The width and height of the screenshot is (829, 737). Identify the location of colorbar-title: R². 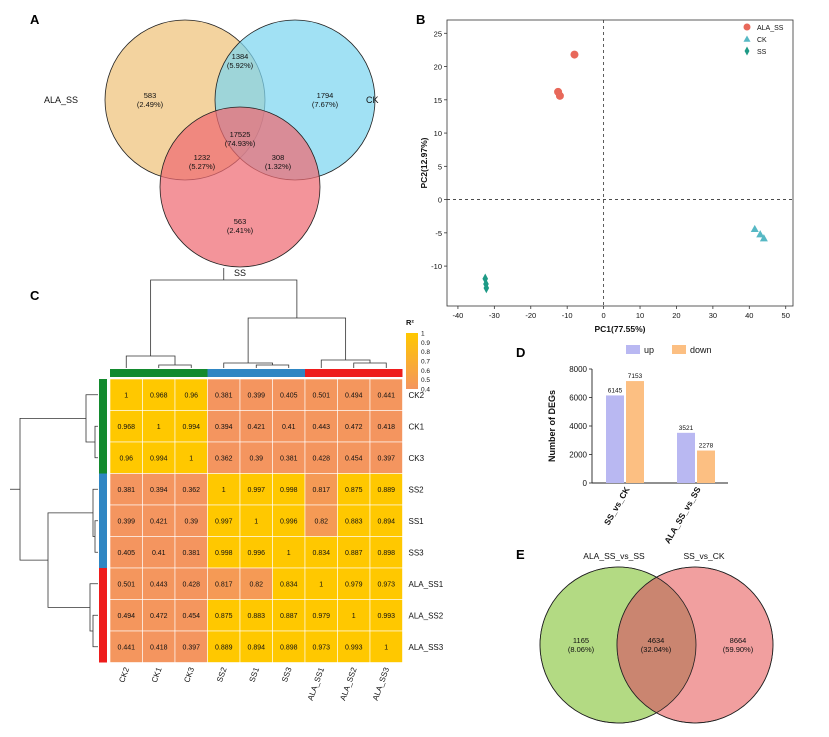
(410, 322).